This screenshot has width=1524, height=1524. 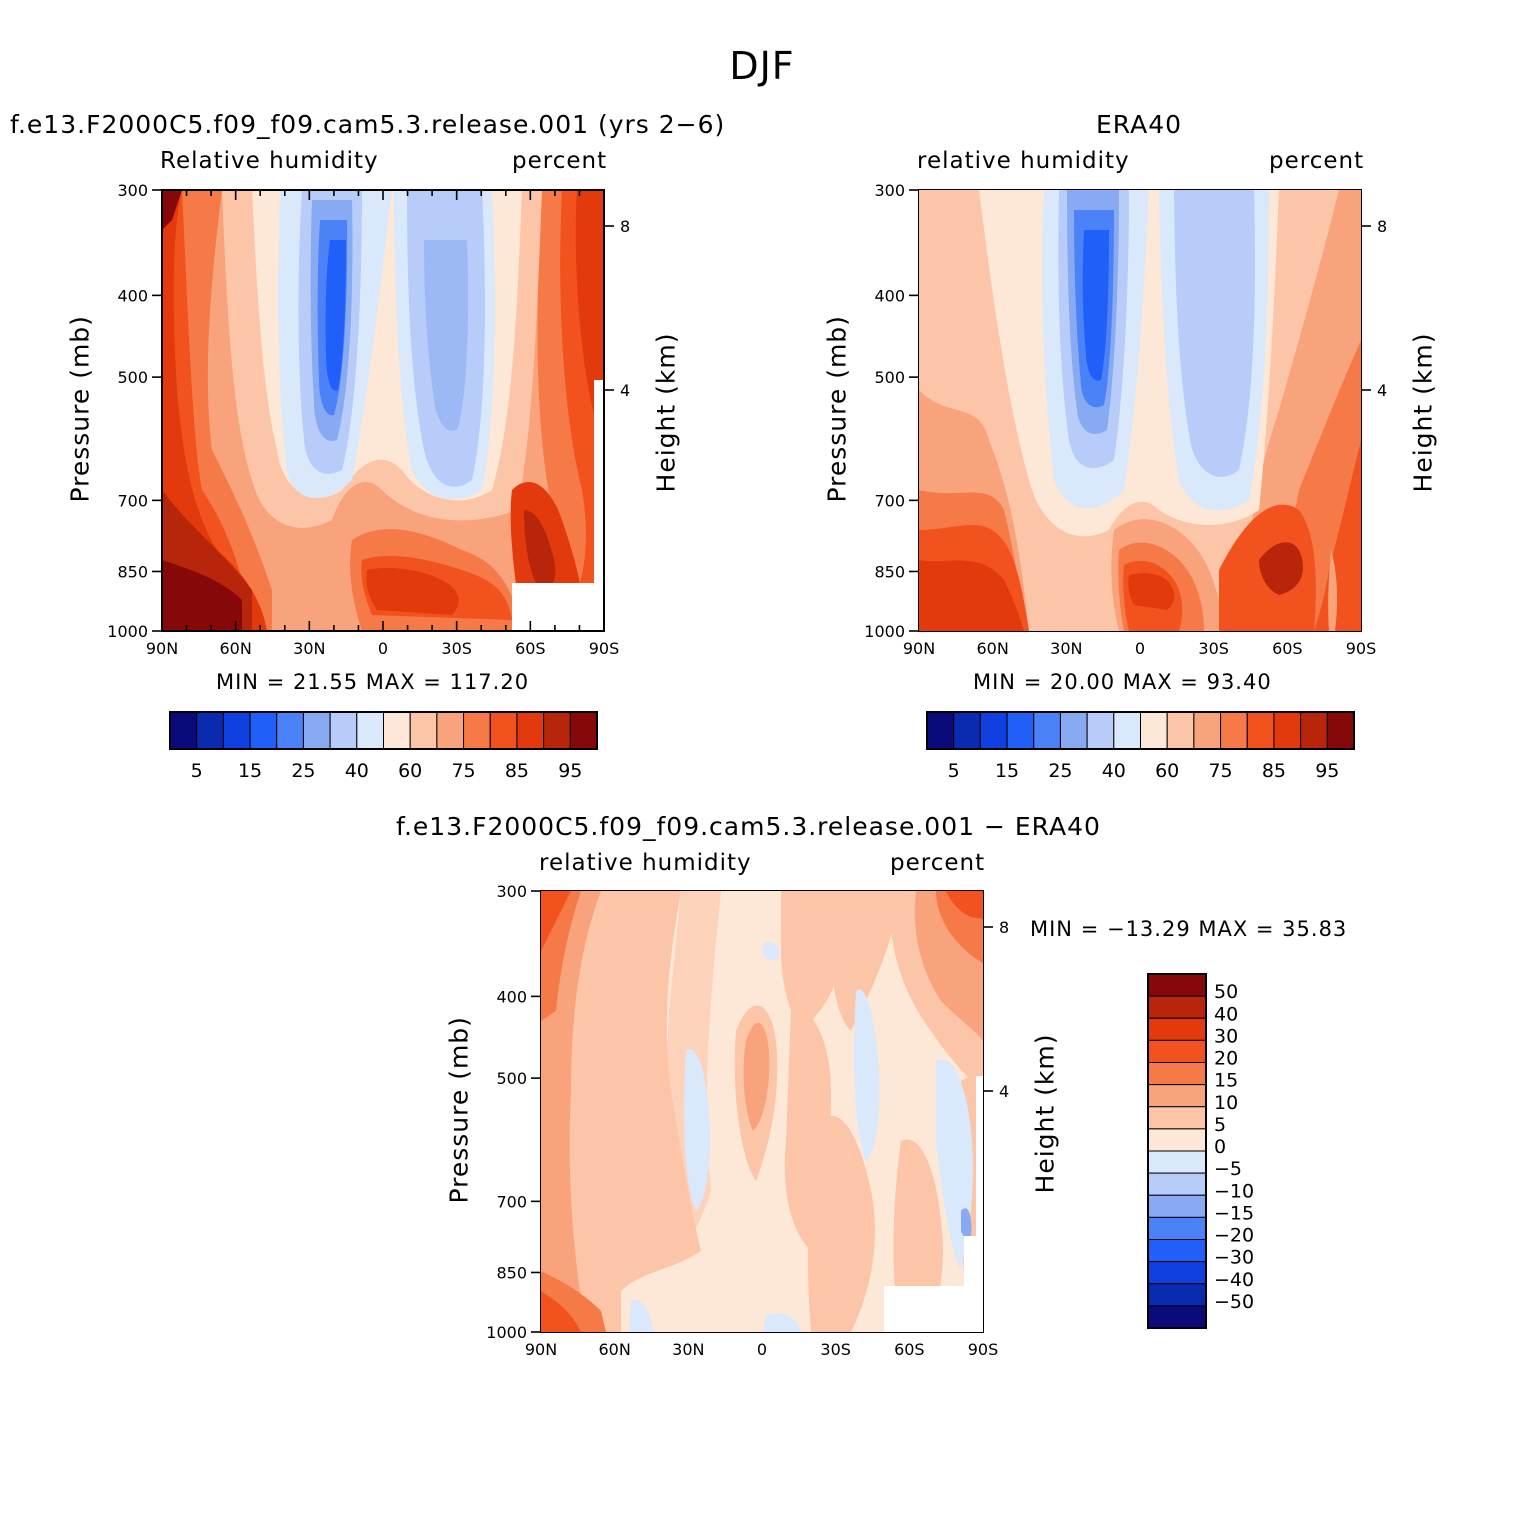 I want to click on panel1-contour-field, so click(x=383, y=410).